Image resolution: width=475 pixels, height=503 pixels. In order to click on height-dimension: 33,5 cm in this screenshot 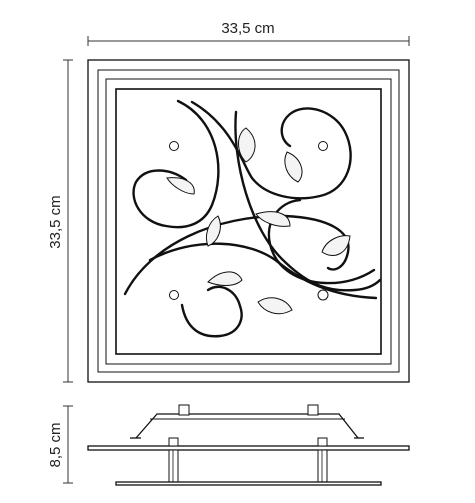, I will do `click(60, 221)`.